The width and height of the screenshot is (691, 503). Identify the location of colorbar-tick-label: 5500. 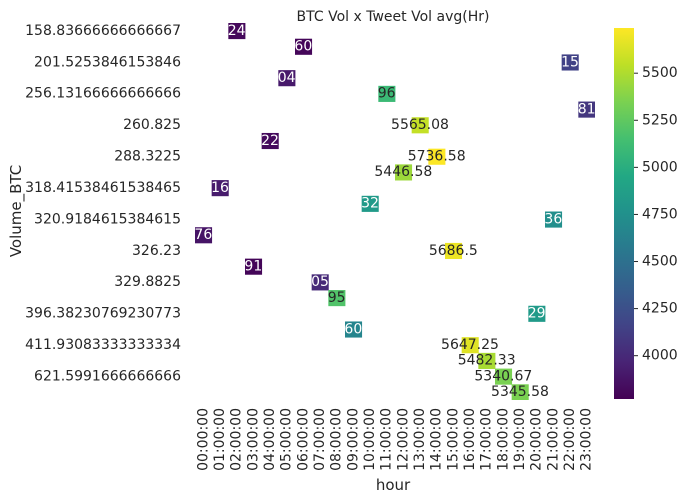
(660, 73).